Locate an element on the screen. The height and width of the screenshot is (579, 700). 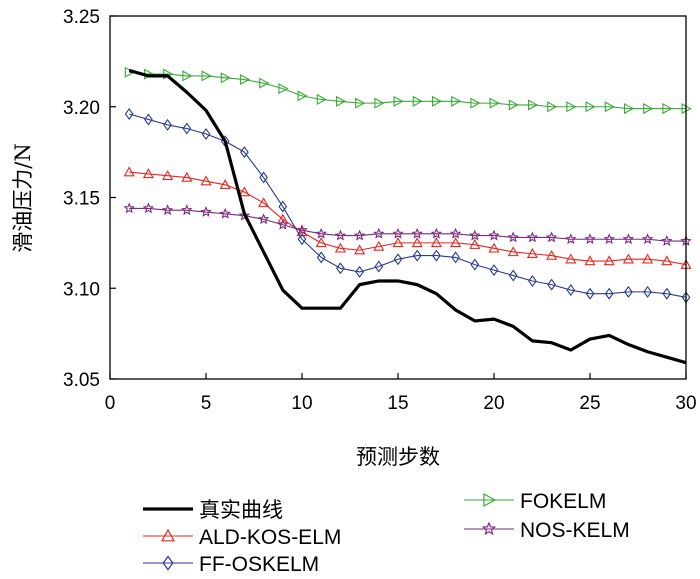
y-axis-title: 滑油压力/N is located at coordinates (23, 197).